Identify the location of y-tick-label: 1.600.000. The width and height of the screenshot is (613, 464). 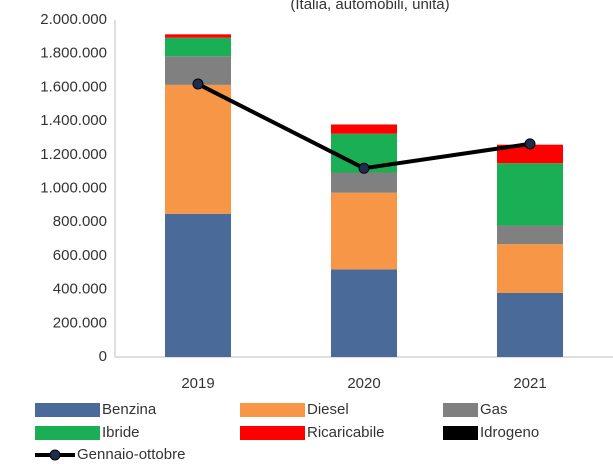
(73, 86).